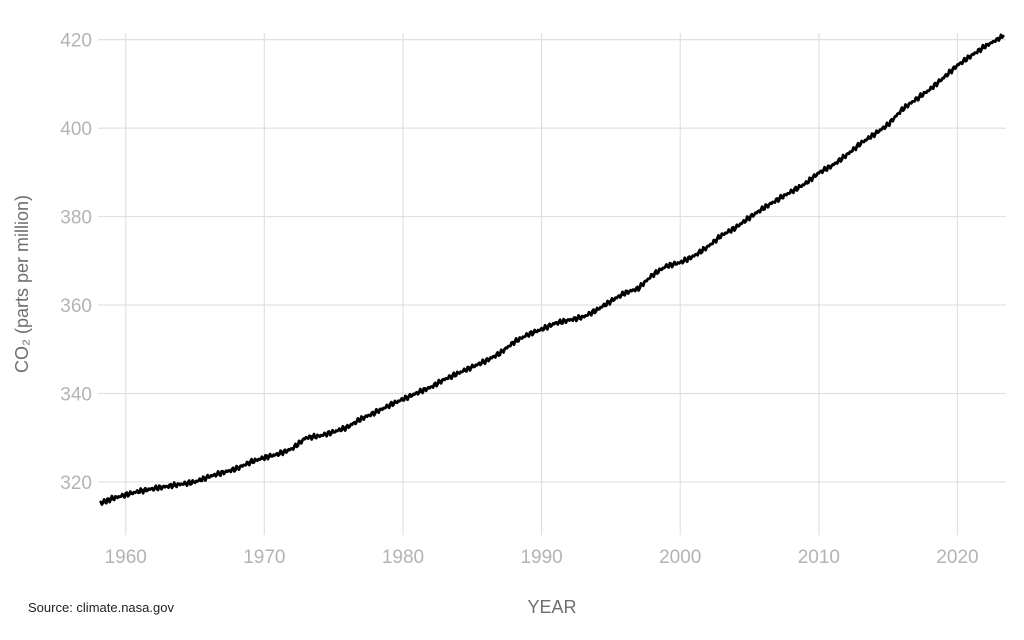  Describe the element at coordinates (76, 483) in the screenshot. I see `y-tick-label: 320` at that location.